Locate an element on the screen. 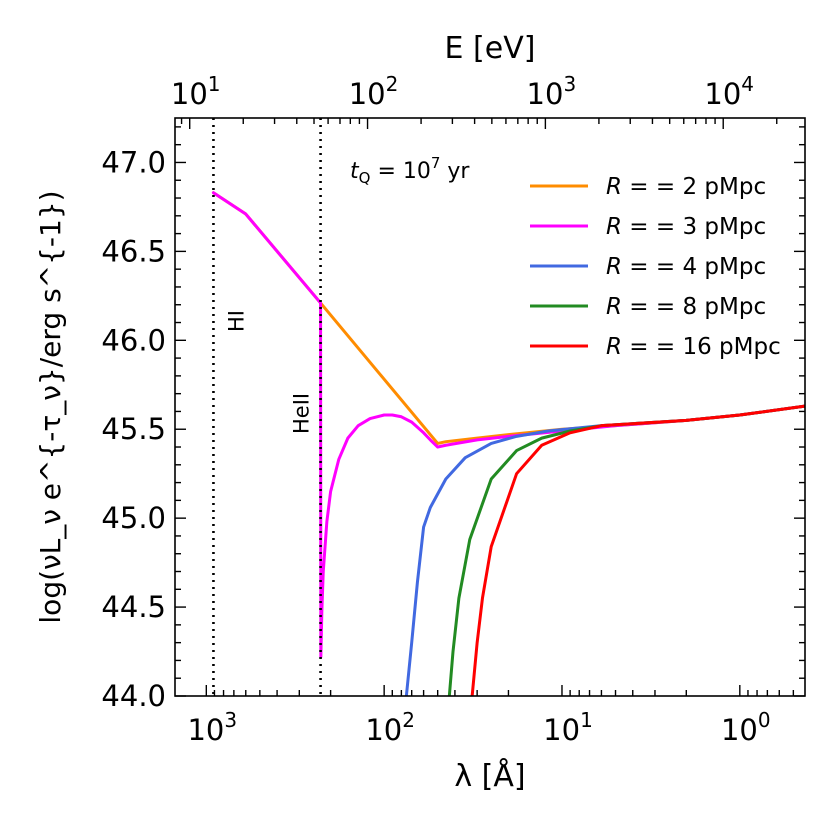 This screenshot has width=830, height=830. annotation-tq: tQ = 107 yr is located at coordinates (410, 170).